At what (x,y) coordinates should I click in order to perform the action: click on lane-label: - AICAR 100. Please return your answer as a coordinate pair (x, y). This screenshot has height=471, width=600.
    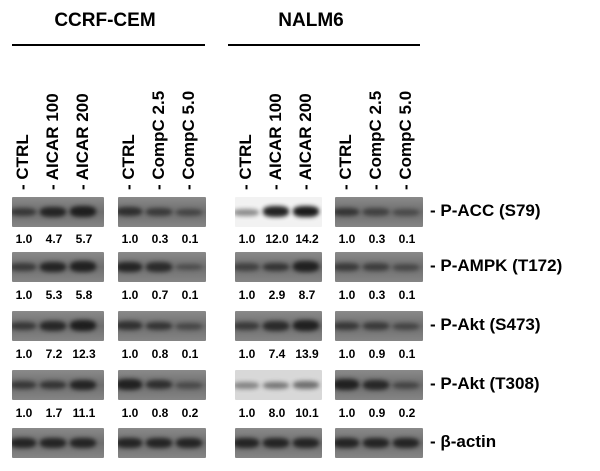
    Looking at the image, I should click on (275, 141).